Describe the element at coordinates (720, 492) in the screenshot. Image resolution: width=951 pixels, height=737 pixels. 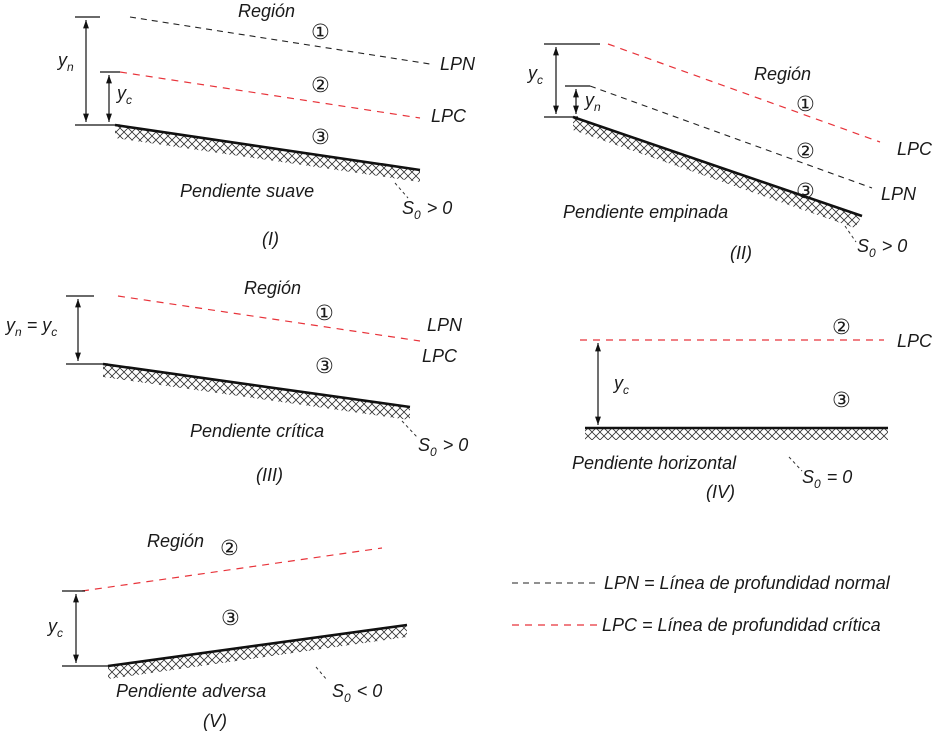
I see `panel-numeral: (IV)` at that location.